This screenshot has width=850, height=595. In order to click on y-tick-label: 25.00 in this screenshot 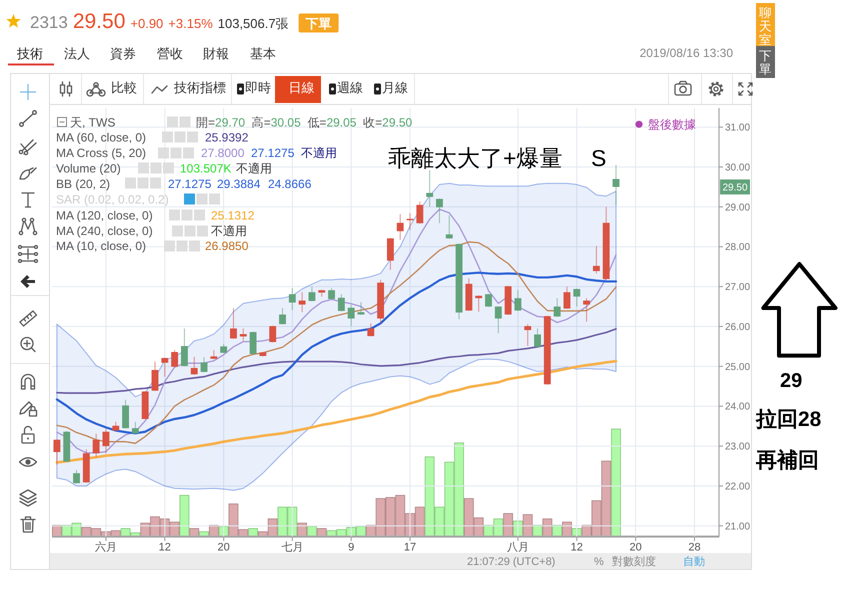, I will do `click(737, 367)`.